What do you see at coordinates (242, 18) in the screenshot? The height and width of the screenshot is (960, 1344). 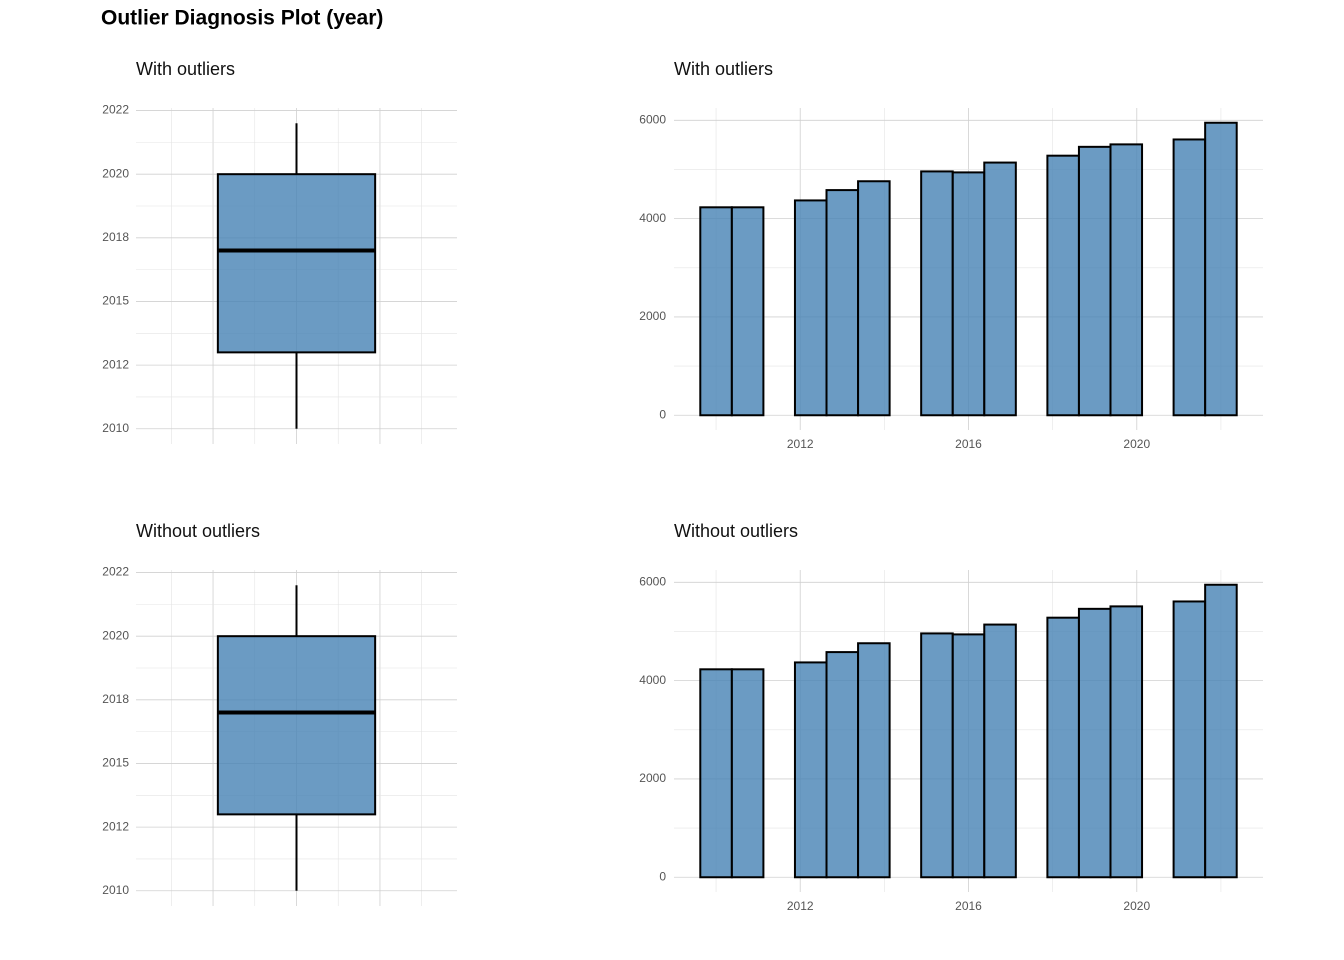 I see `figure-title: Outlier Diagnosis Plot (year)` at bounding box center [242, 18].